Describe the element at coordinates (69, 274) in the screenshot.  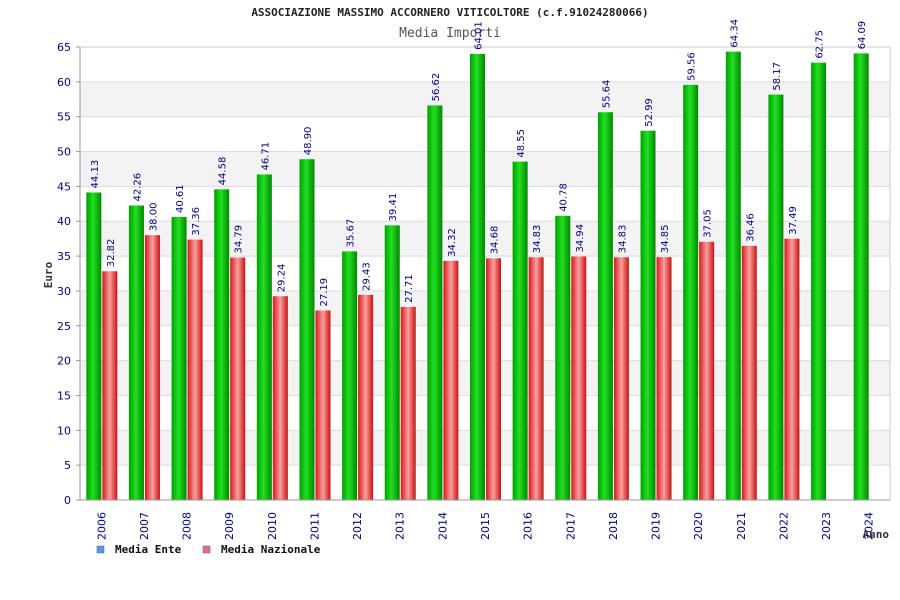
I see `y-axis: 0 5 10 15 20 25 30 35 40 45 50 55 60 65` at that location.